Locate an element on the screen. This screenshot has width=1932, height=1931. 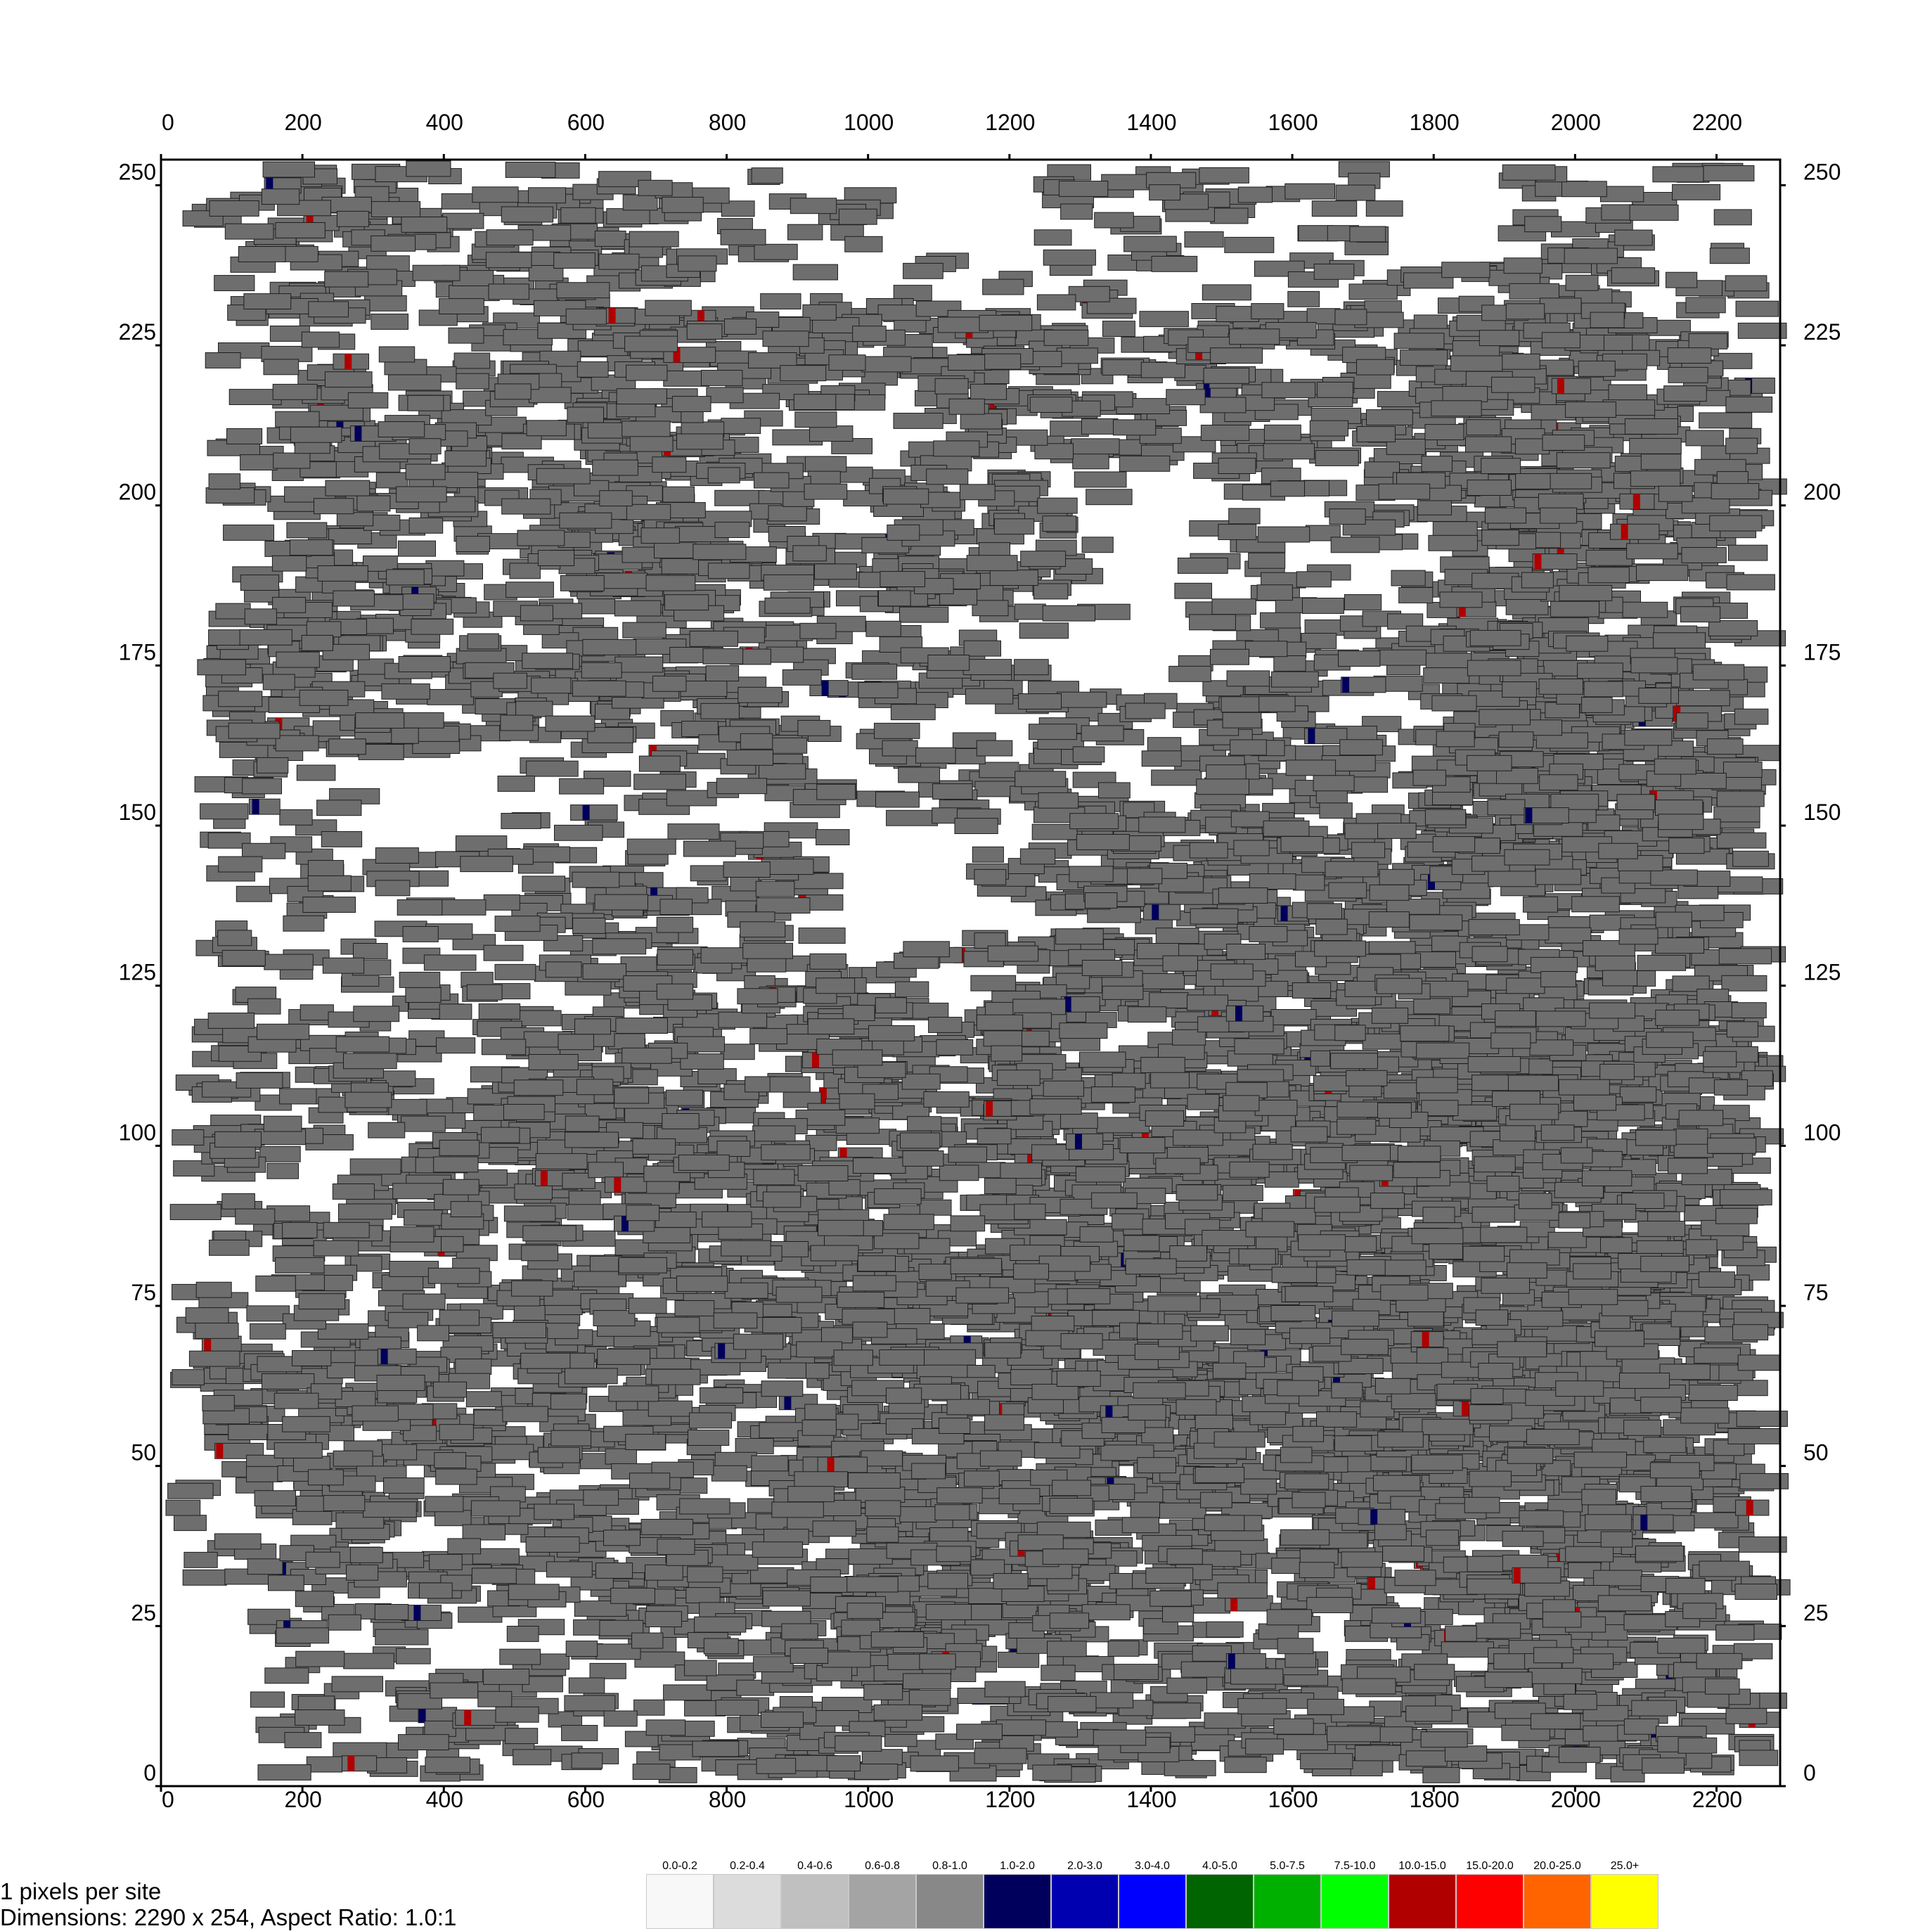
congestion-marker is located at coordinates (815, 1060).